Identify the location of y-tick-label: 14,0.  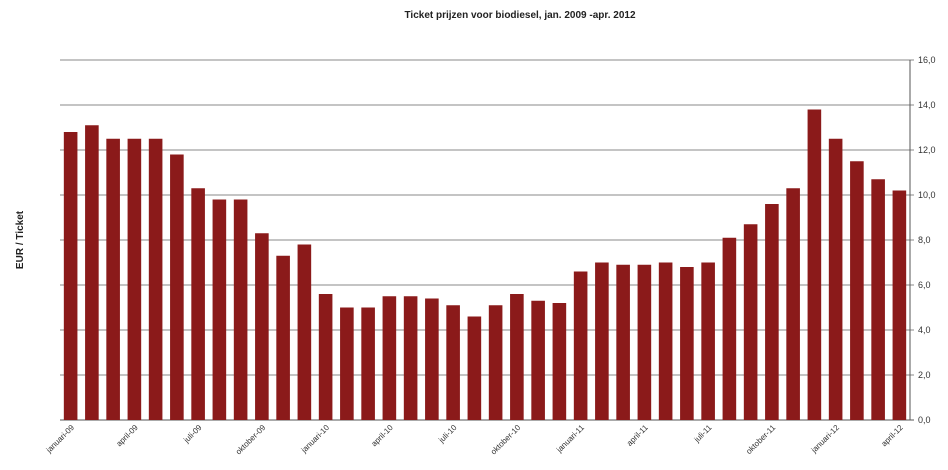
(927, 105).